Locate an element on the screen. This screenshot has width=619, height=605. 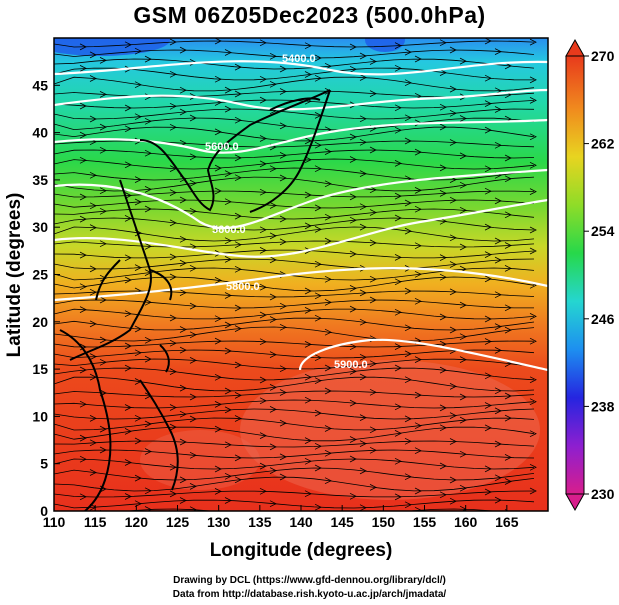
colorbar-tick-label: 238 is located at coordinates (603, 406).